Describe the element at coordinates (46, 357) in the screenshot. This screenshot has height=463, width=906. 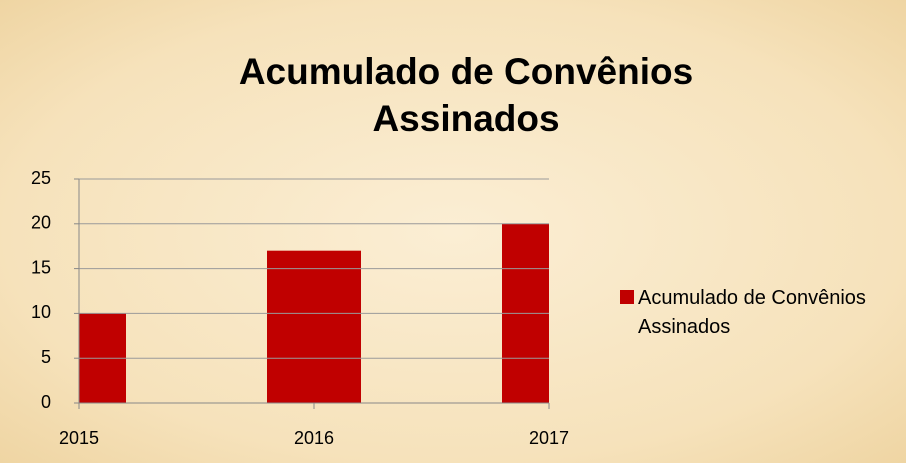
I see `y-tick-label: 5` at that location.